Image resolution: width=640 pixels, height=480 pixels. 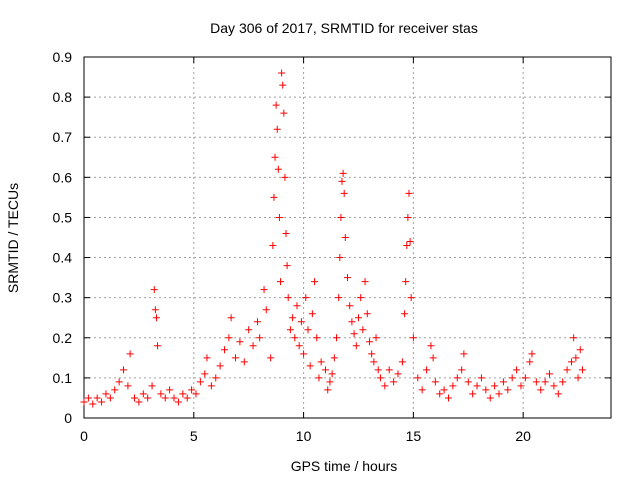 What do you see at coordinates (344, 466) in the screenshot?
I see `x-axis-label: GPS time / hours` at bounding box center [344, 466].